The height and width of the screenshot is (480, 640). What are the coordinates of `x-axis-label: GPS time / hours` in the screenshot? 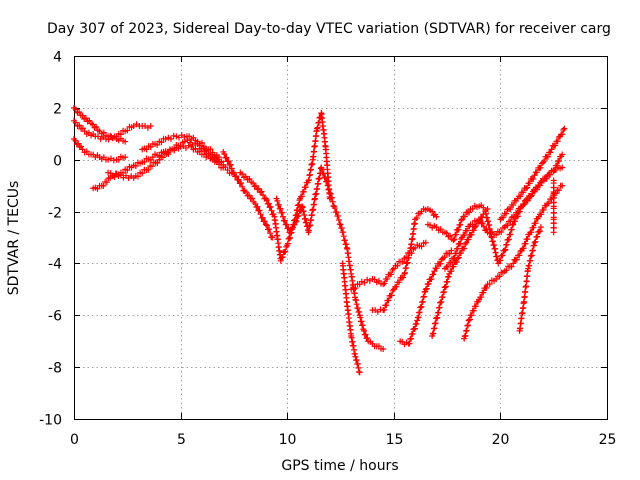 It's located at (339, 466).